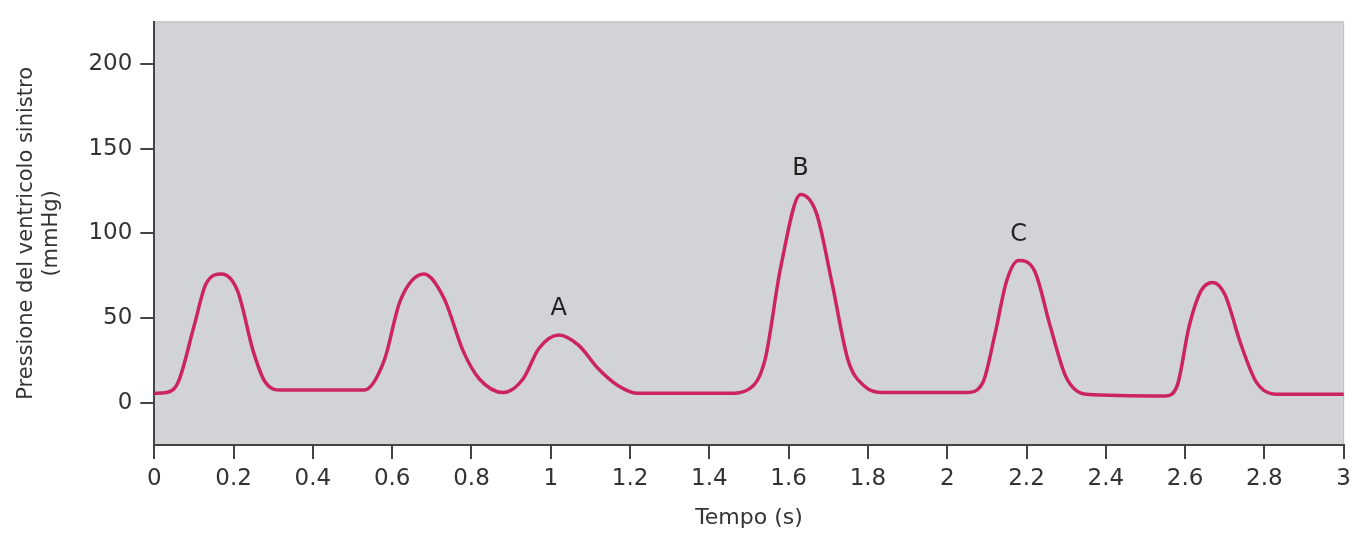 Image resolution: width=1357 pixels, height=541 pixels. I want to click on x-tick-label: 2.6, so click(1185, 476).